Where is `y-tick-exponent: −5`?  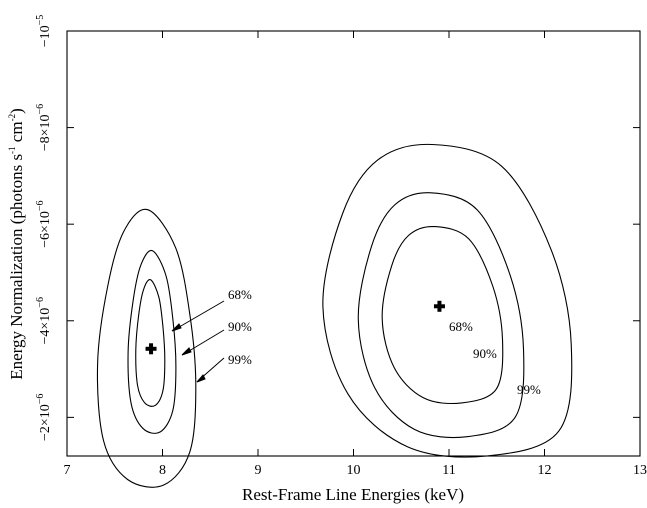
y-tick-exponent: −5 is located at coordinates (40, 20).